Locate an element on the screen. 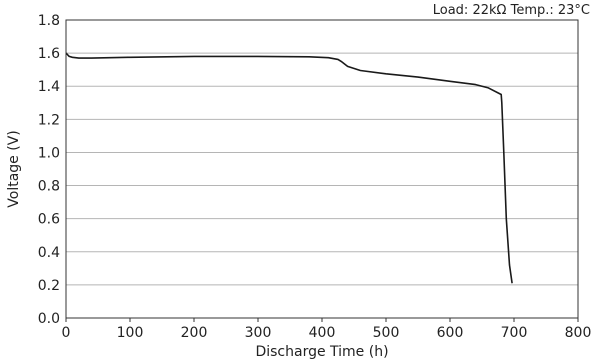  x-tick-label: 200 is located at coordinates (194, 333).